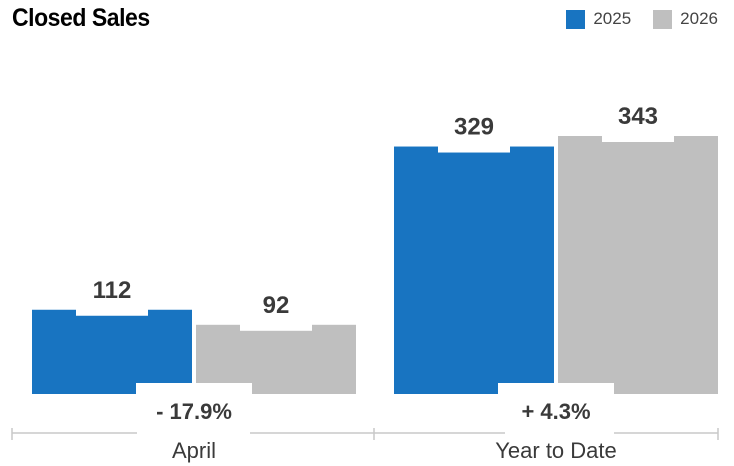 The width and height of the screenshot is (734, 466). I want to click on legend-item-2025: 2025, so click(598, 19).